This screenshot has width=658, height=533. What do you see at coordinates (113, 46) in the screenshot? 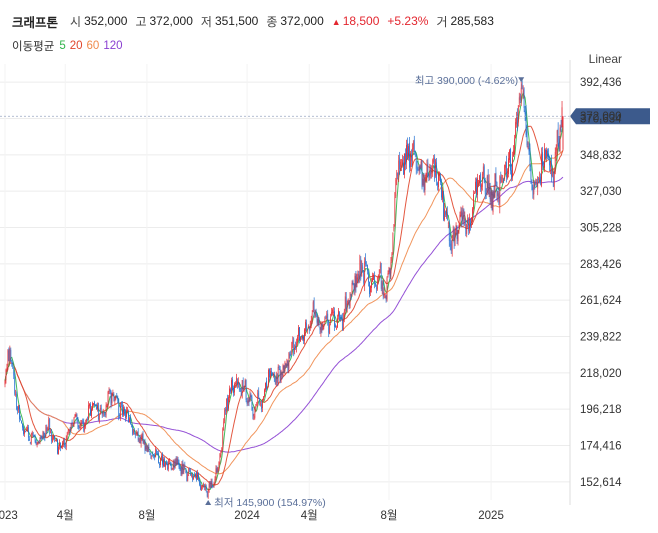
I see `ma-120-label: 120` at bounding box center [113, 46].